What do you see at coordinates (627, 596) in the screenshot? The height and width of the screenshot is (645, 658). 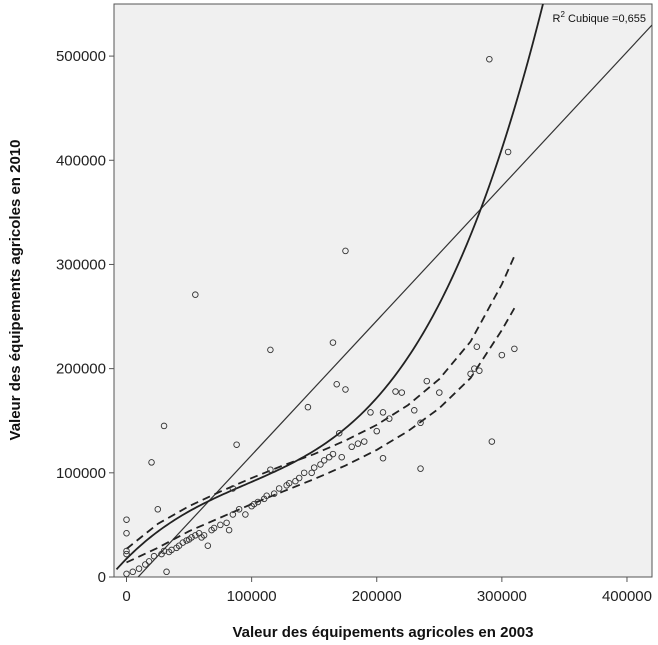 I see `x-tick-label: 400000` at bounding box center [627, 596].